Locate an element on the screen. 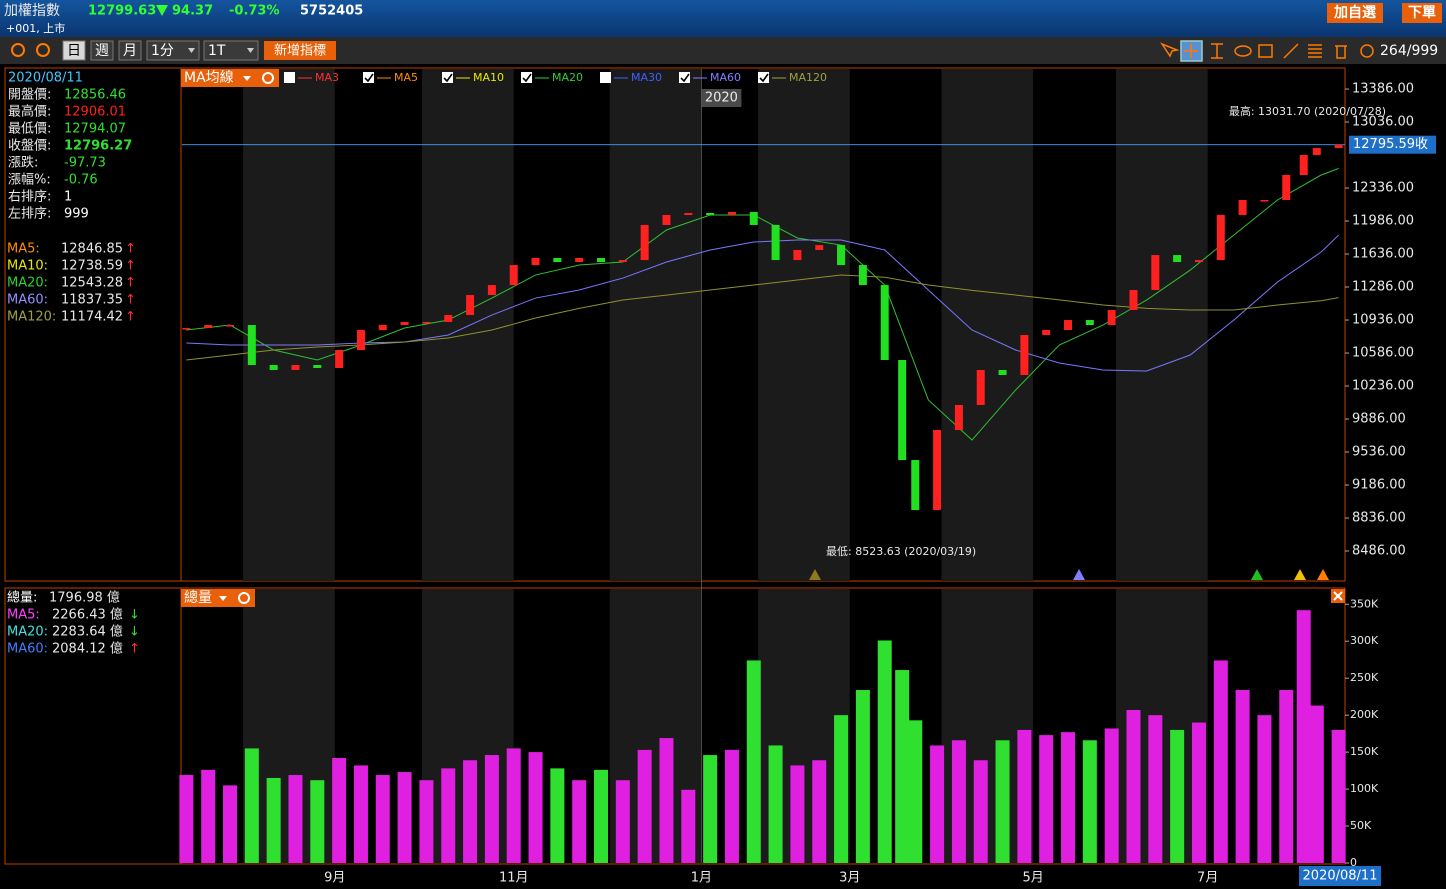 Image resolution: width=1446 pixels, height=889 pixels. low-annotation: 最低: 8523.63 (2020/03/19) is located at coordinates (901, 551).